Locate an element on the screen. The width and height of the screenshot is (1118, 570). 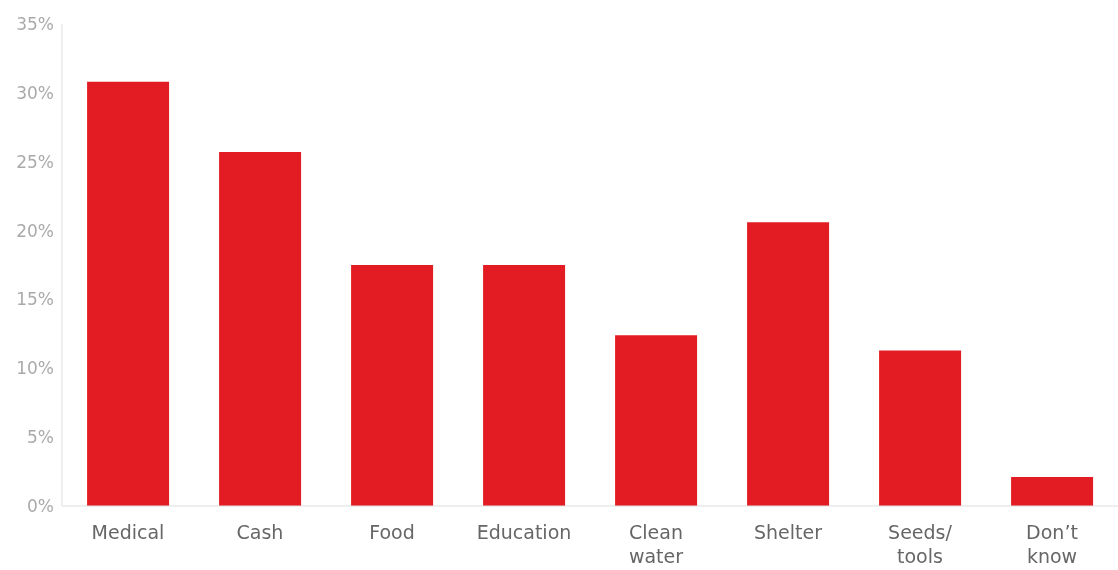
y-tick-label: 0% is located at coordinates (40, 506).